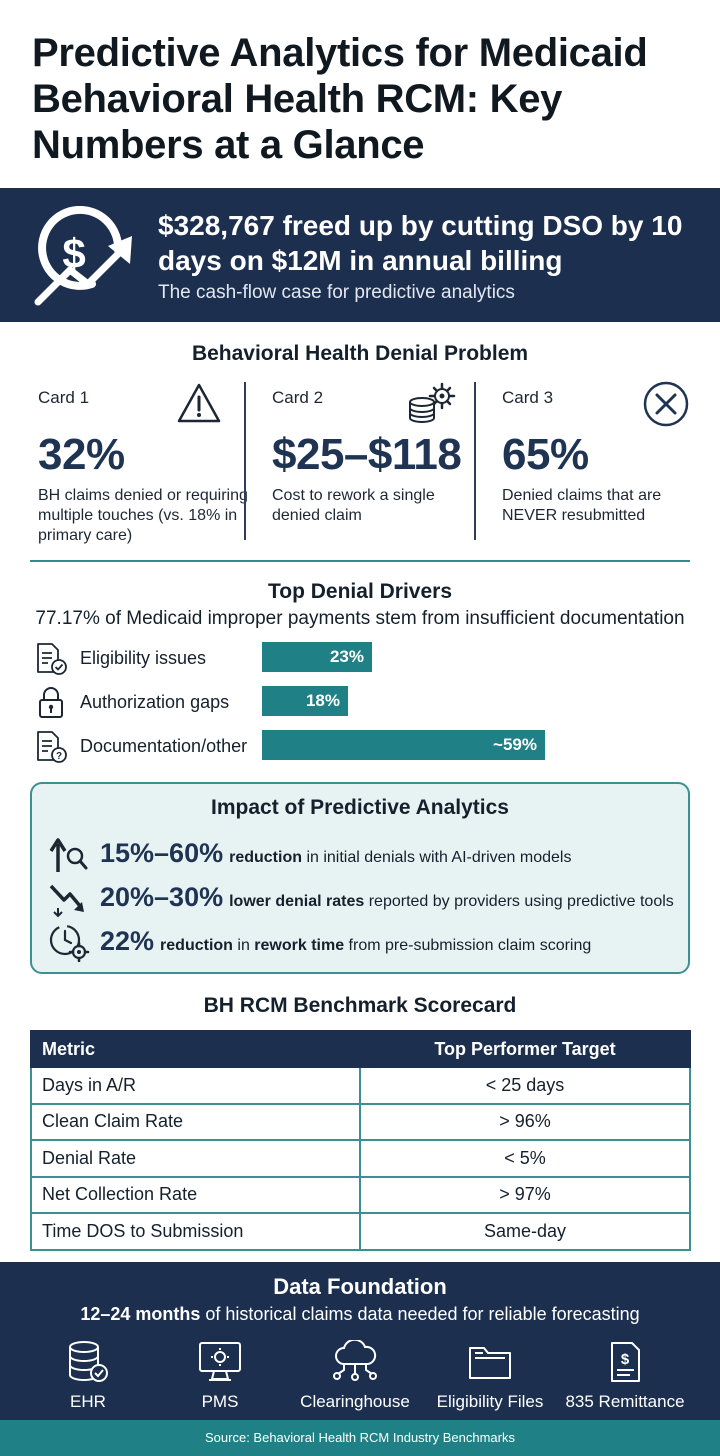  Describe the element at coordinates (52, 747) in the screenshot. I see `document-question-icon: ?` at that location.